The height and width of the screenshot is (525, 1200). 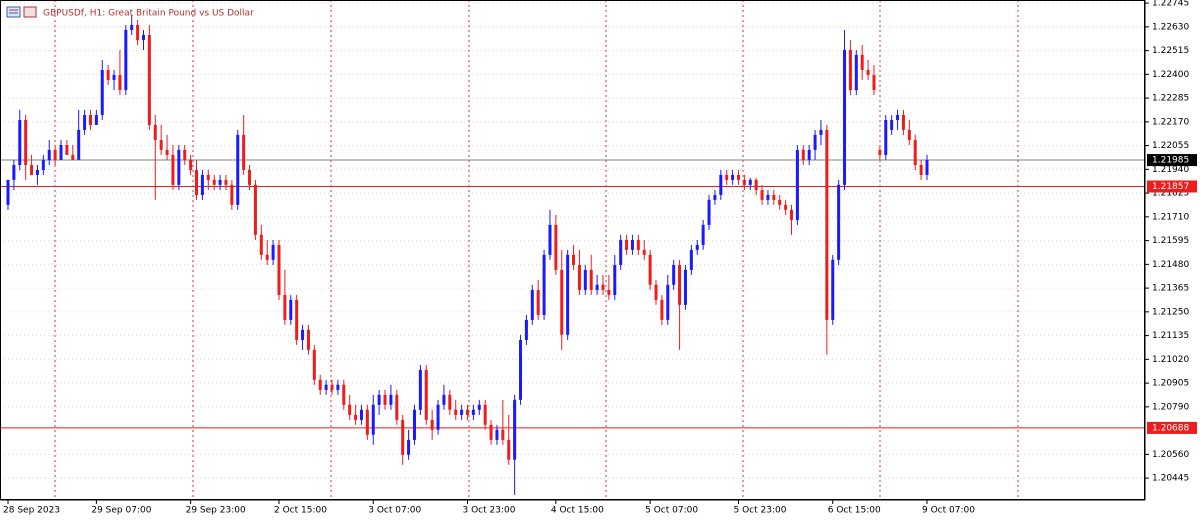 I want to click on y-tick-label: 1.22515, so click(x=1170, y=51).